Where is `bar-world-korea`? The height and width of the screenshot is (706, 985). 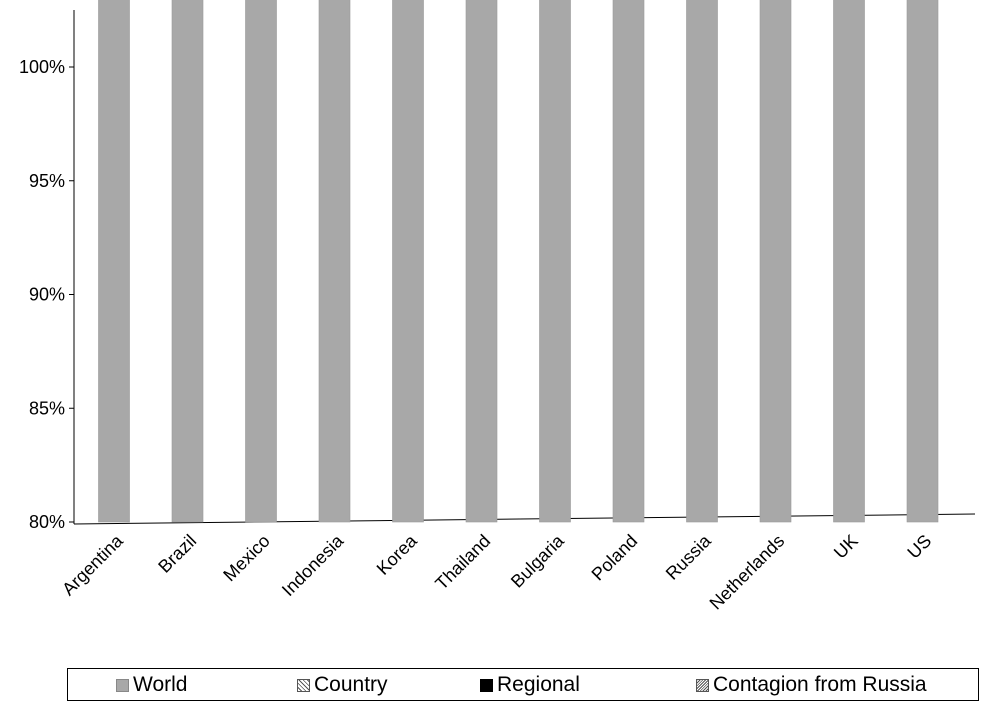 bar-world-korea is located at coordinates (408, 261).